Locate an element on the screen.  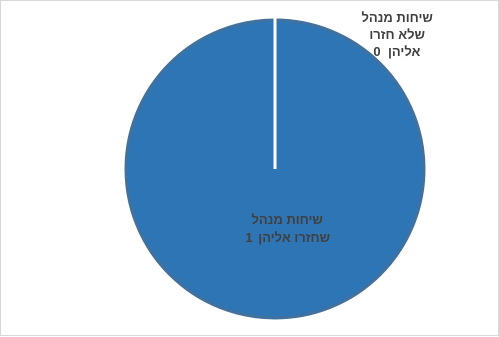
data-label-not-returned-line1: שיחות מנהל is located at coordinates (397, 17).